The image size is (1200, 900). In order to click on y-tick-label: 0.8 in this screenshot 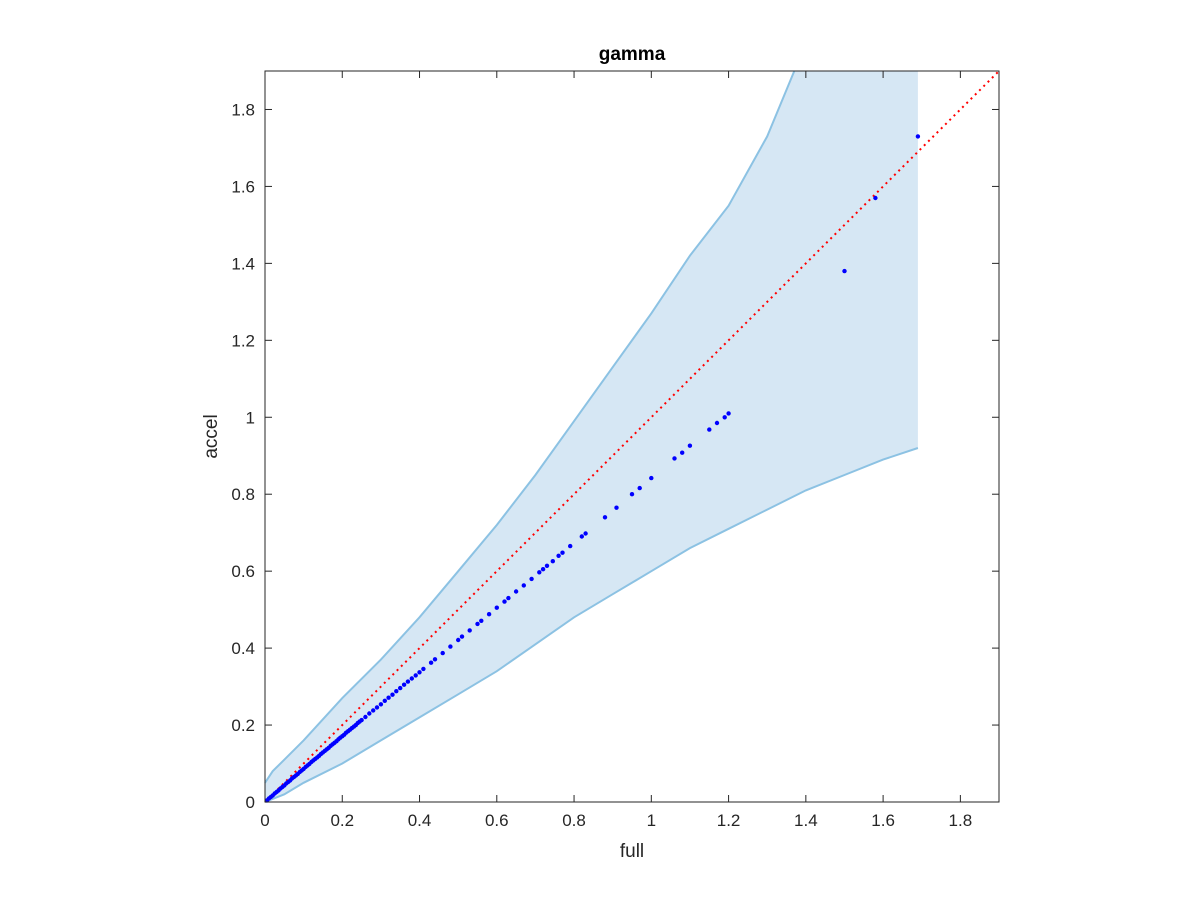, I will do `click(243, 494)`.